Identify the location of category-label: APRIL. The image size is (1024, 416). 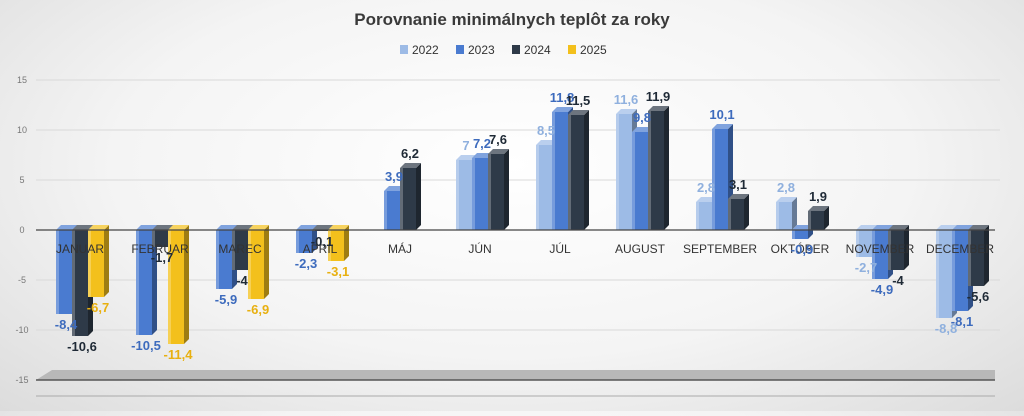
(320, 249).